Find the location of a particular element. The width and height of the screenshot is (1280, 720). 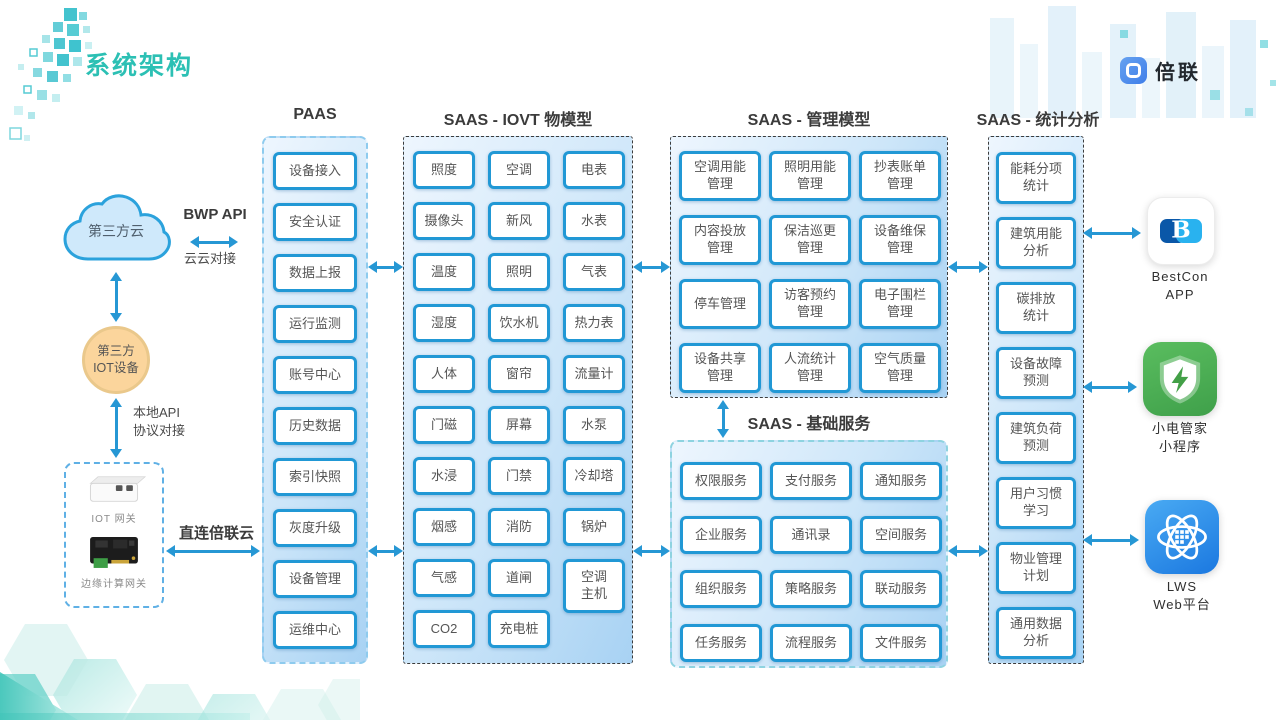

arrow-iovt-base is located at coordinates (651, 551).